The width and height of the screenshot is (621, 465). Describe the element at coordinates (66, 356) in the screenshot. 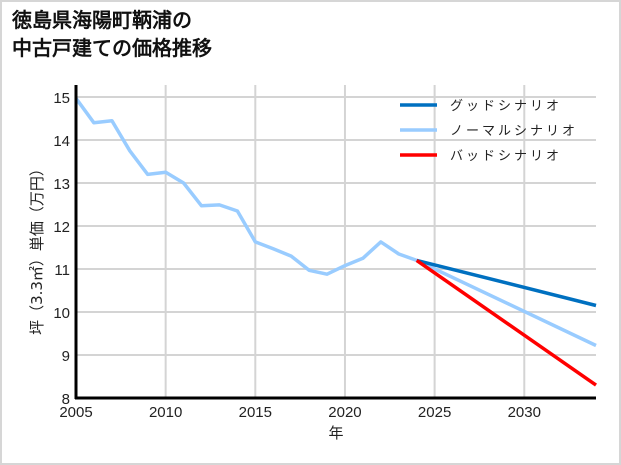

I see `y-tick-label: 9` at that location.